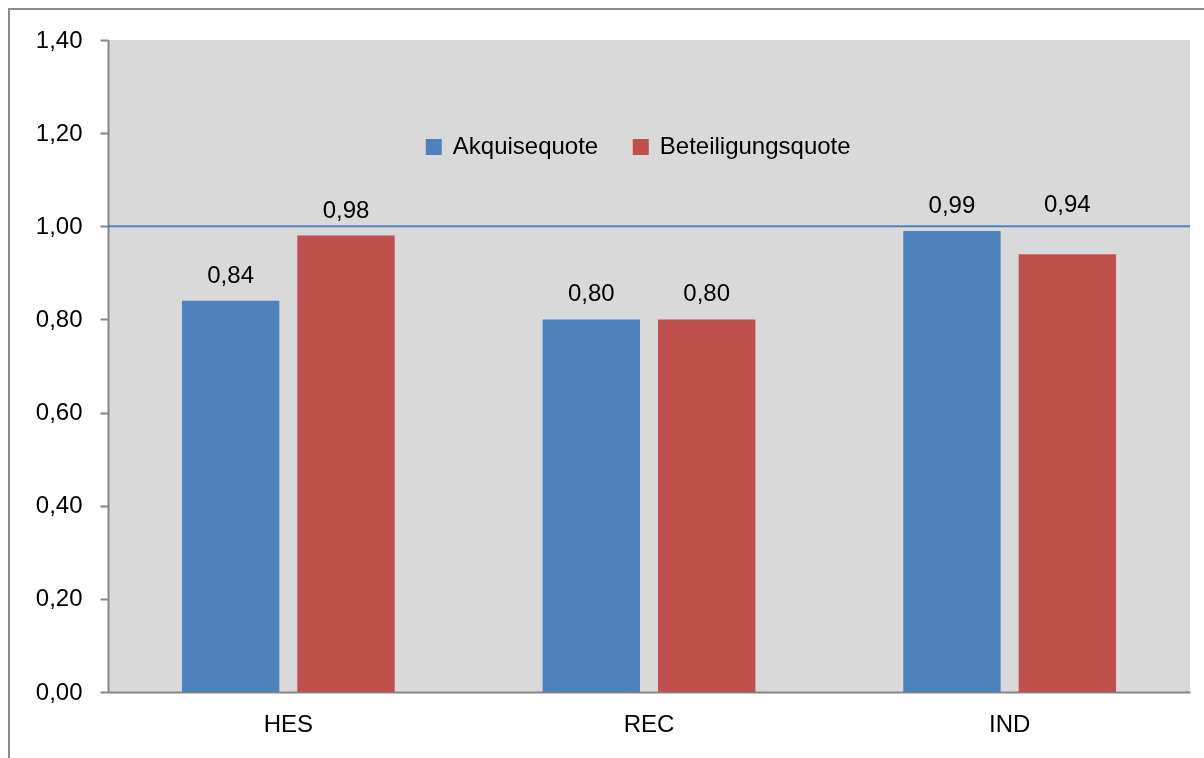  Describe the element at coordinates (230, 274) in the screenshot. I see `data-label: 0,84` at that location.